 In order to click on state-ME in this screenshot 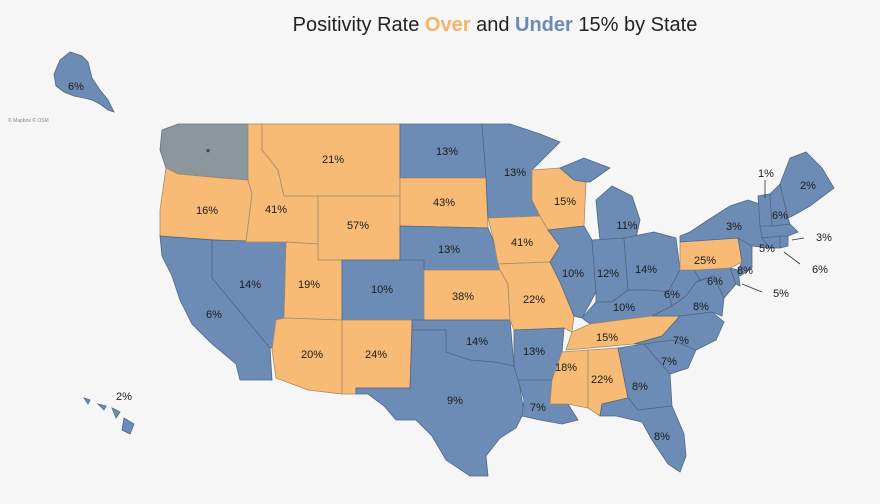, I will do `click(807, 185)`.